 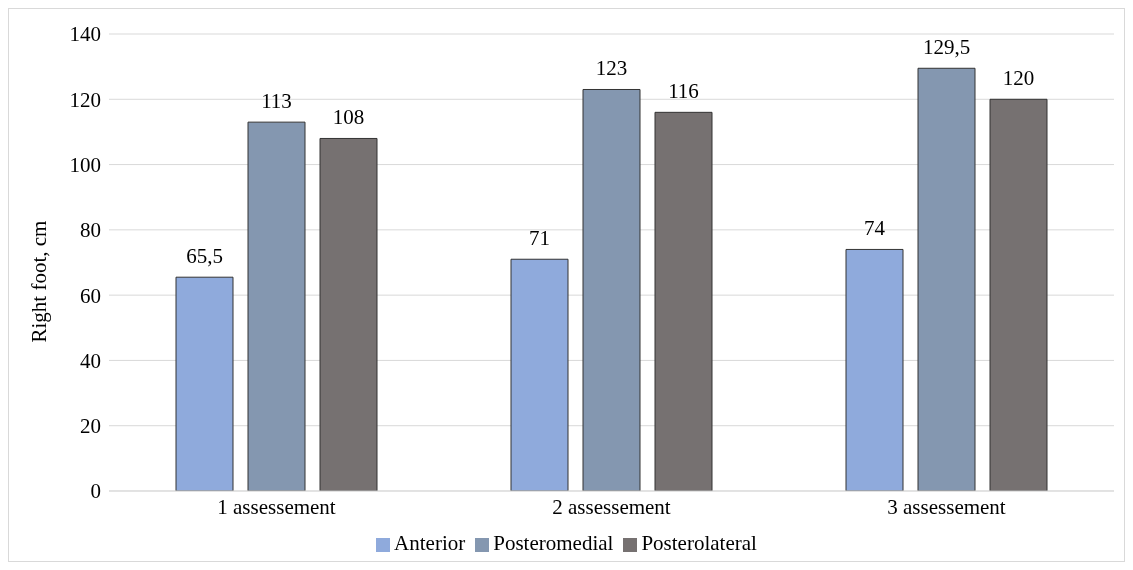 What do you see at coordinates (90, 230) in the screenshot?
I see `y-tick-label: 80` at bounding box center [90, 230].